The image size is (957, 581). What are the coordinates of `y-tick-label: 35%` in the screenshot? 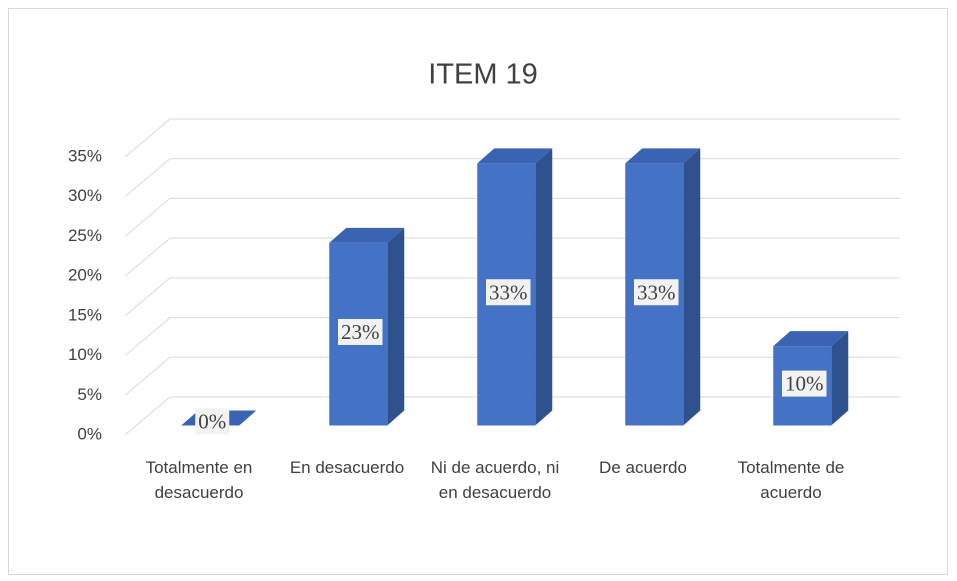 It's located at (85, 155).